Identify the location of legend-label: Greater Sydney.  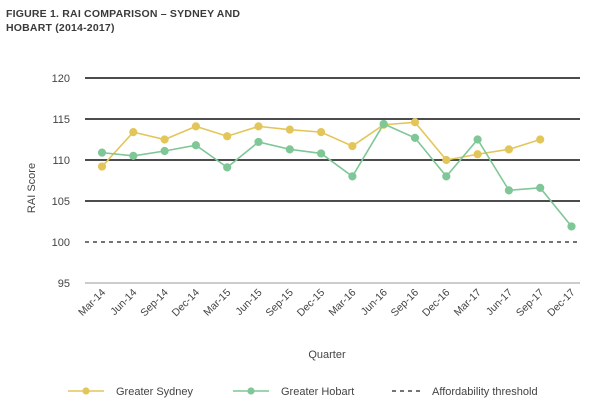
(155, 392).